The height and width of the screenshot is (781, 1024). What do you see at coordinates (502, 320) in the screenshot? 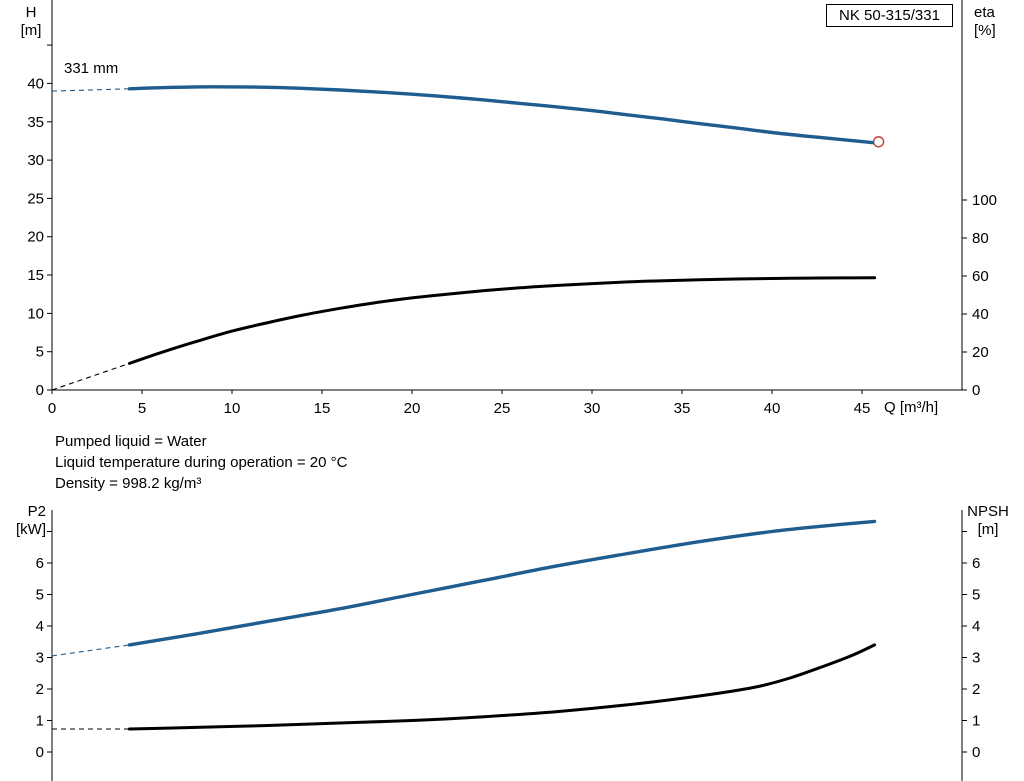
I see `efficiency-curve` at bounding box center [502, 320].